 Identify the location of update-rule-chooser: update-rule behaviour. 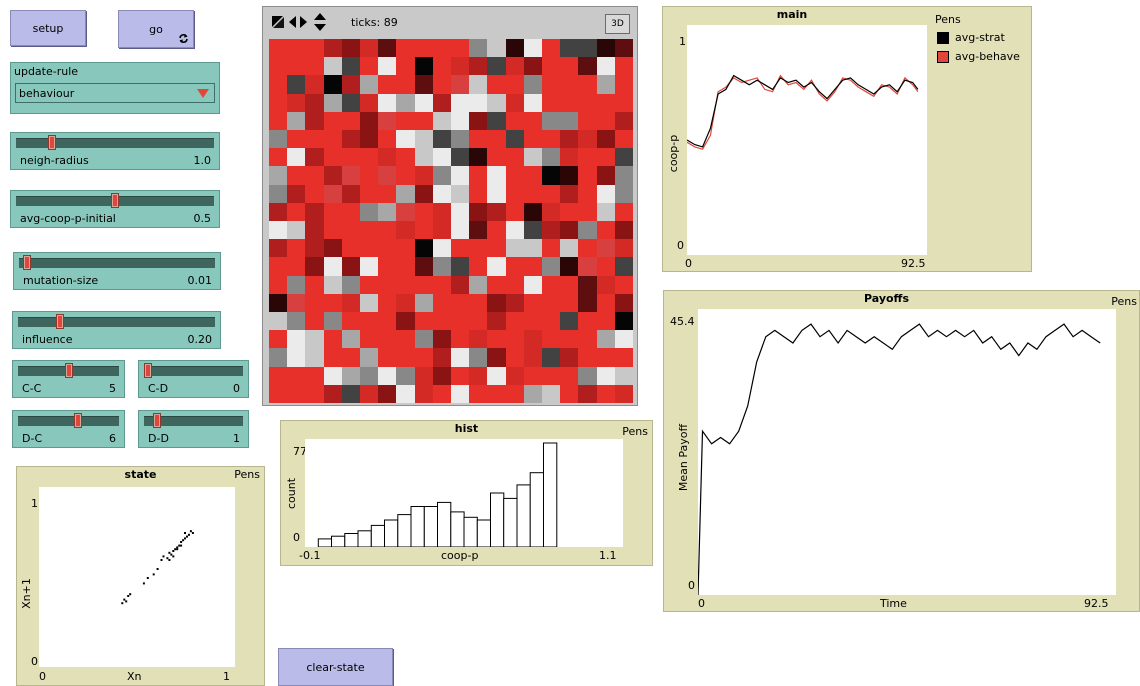
(115, 88).